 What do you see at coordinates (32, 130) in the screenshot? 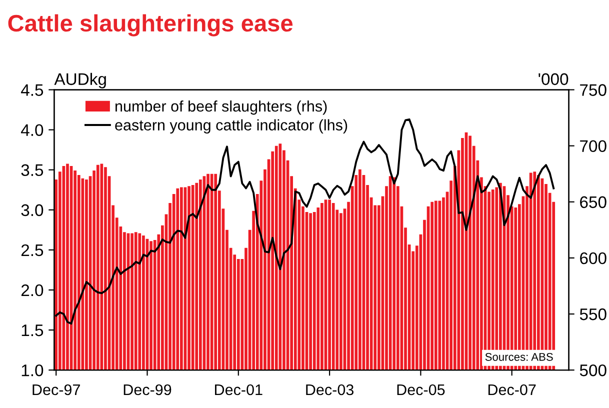
I see `y-tick-label: 4.0` at bounding box center [32, 130].